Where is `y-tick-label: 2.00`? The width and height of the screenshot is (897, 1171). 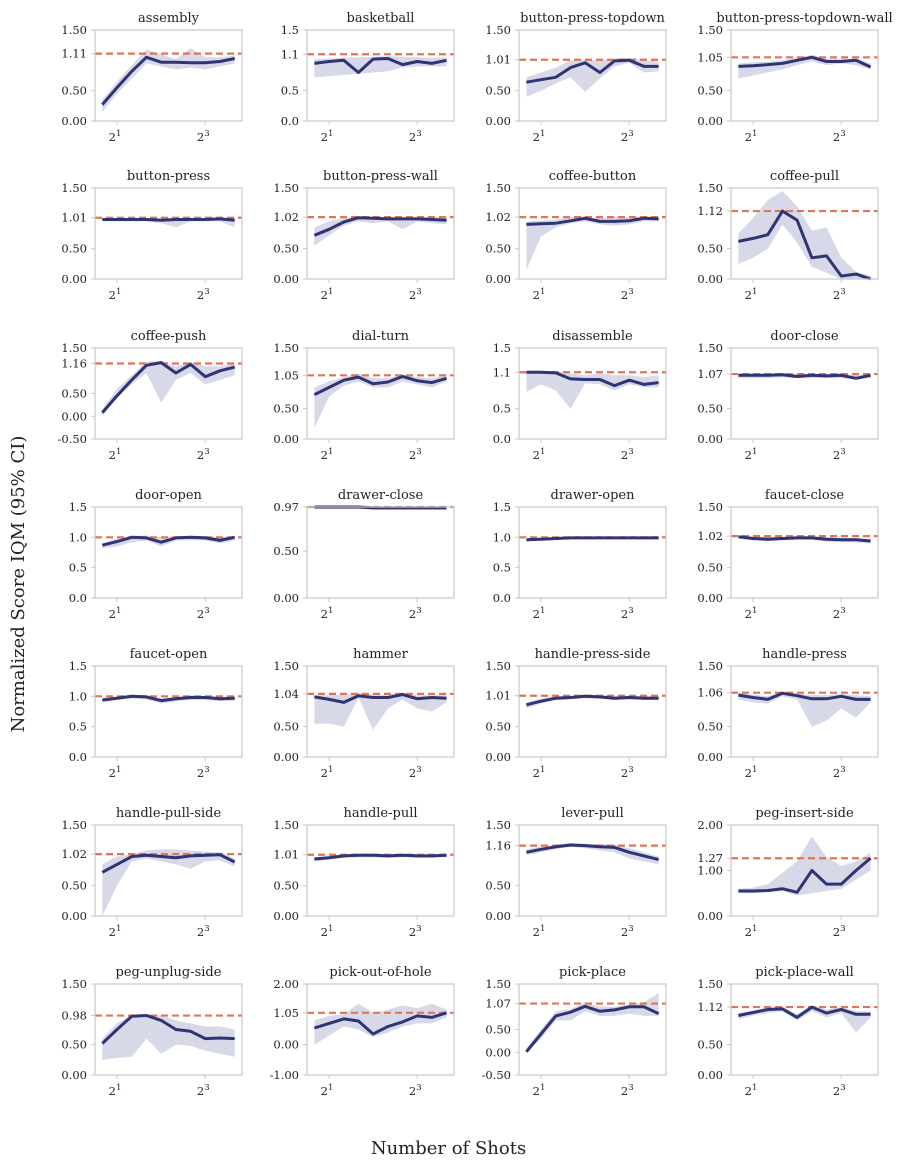
y-tick-label: 2.00 is located at coordinates (710, 825).